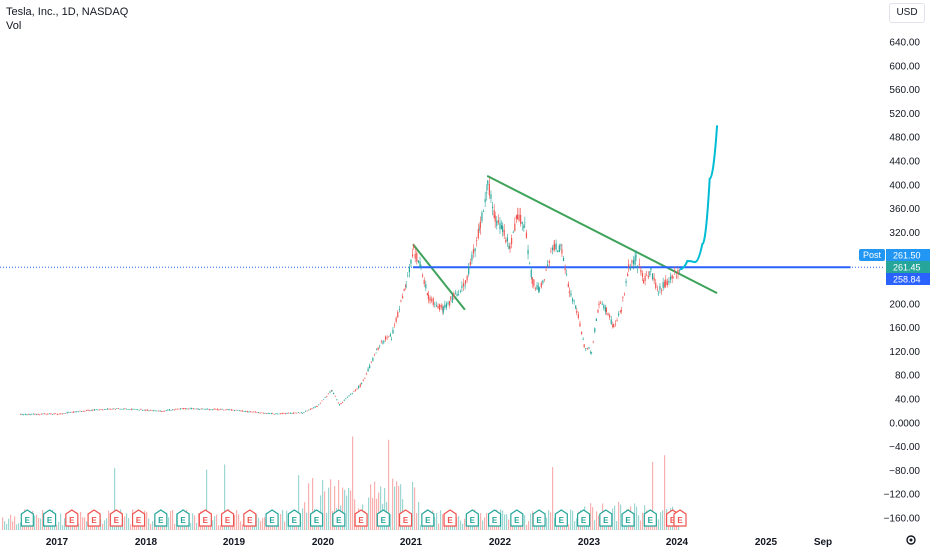 The width and height of the screenshot is (932, 550). What do you see at coordinates (911, 540) in the screenshot?
I see `gear-icon` at bounding box center [911, 540].